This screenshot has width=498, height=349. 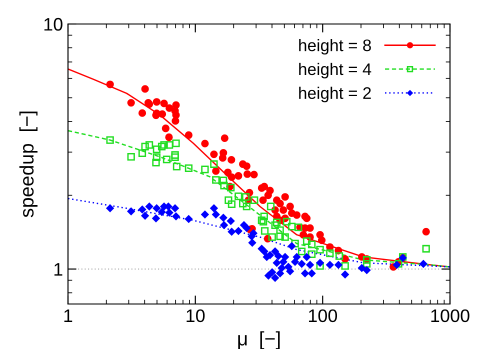 What do you see at coordinates (323, 315) in the screenshot?
I see `x-tick-label: 100` at bounding box center [323, 315].